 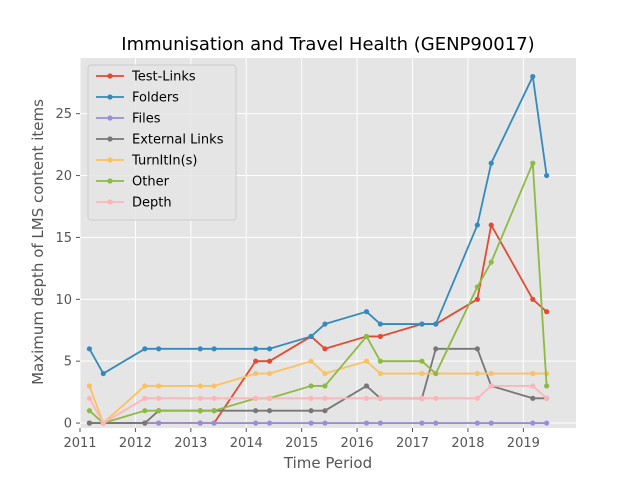 I want to click on legend-item: Files, so click(x=128, y=119).